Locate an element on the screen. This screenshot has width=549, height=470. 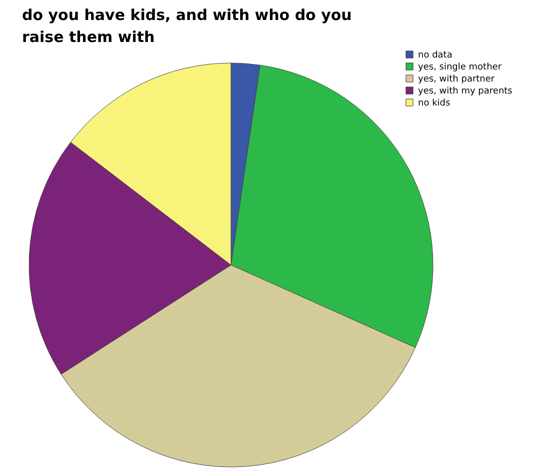
legend-label: no kids is located at coordinates (434, 103).